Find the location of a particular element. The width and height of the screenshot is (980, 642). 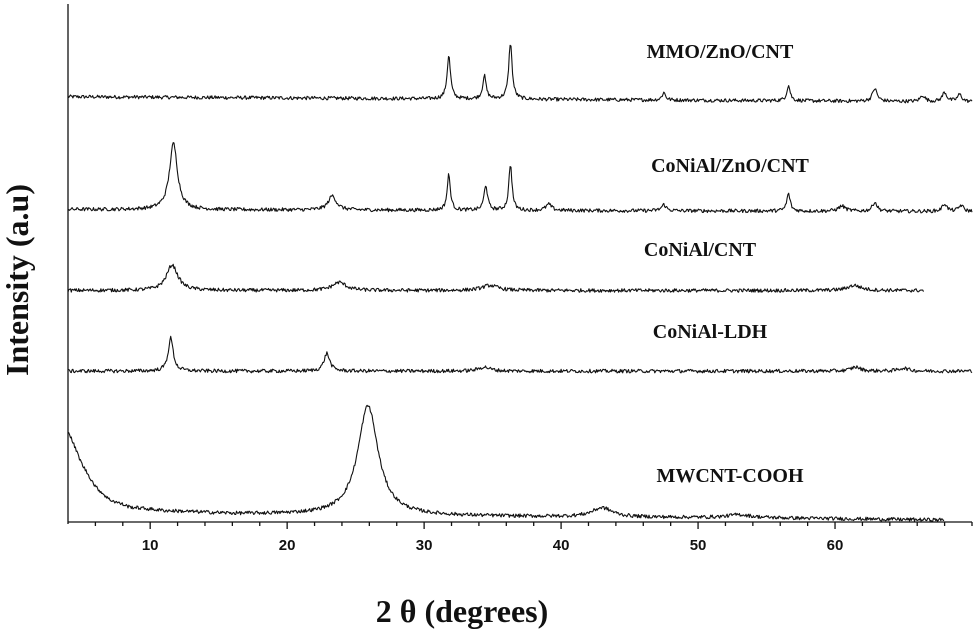

series-label: CoNiAl/ZnO/CNT is located at coordinates (730, 166).